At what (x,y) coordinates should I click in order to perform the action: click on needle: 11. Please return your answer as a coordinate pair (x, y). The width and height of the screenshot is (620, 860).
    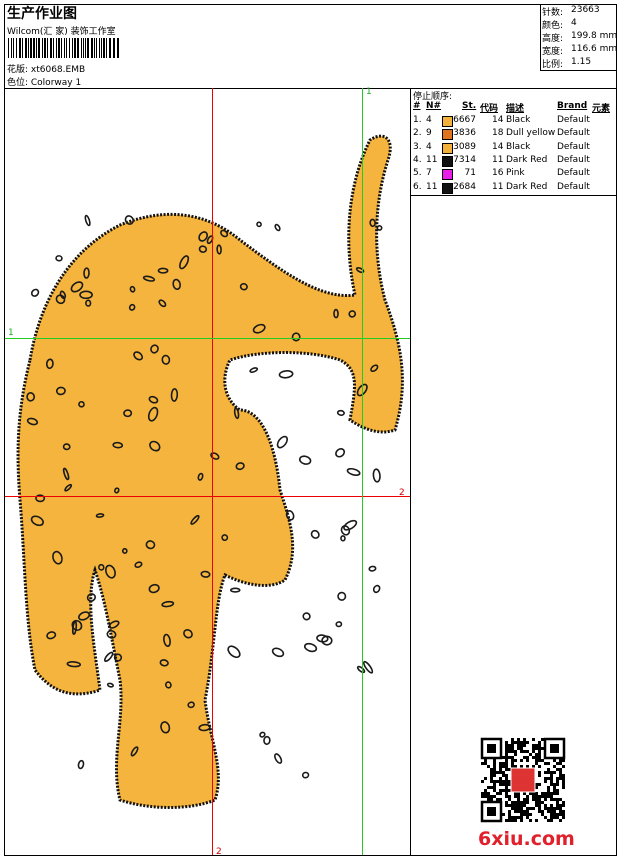
    Looking at the image, I should click on (432, 186).